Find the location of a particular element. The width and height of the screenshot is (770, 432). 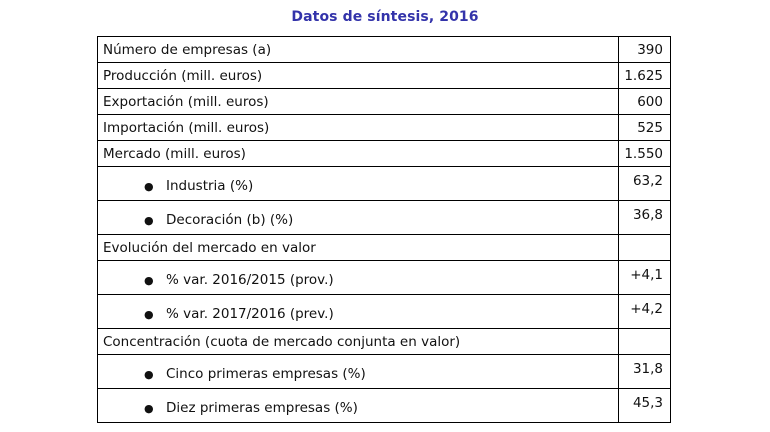

row-value: 63,2 is located at coordinates (644, 183).